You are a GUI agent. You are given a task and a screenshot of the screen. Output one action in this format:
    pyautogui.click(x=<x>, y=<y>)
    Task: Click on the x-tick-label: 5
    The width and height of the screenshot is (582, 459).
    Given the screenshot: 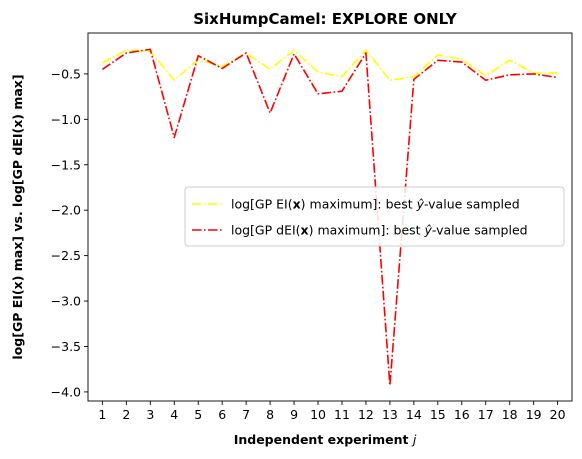 What is the action you would take?
    pyautogui.click(x=198, y=414)
    